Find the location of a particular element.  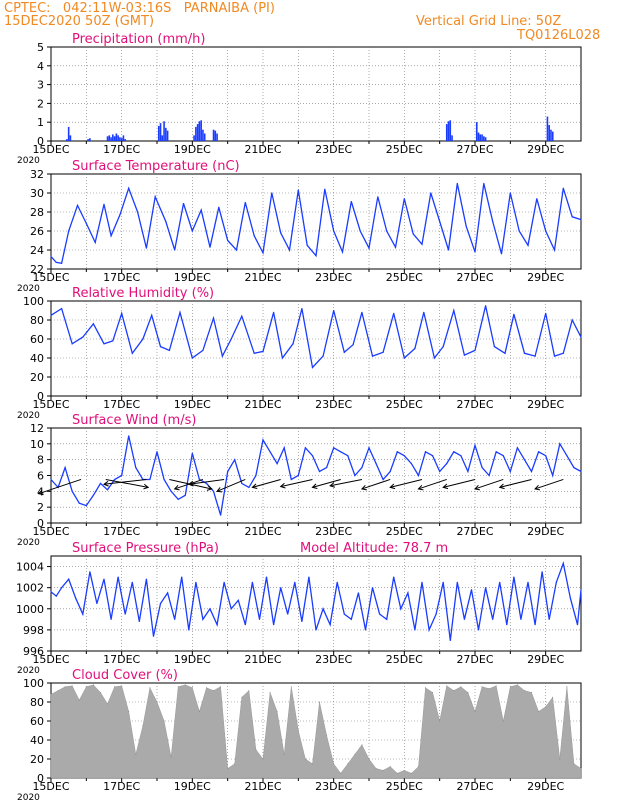

y-tick-label: 1004 is located at coordinates (30, 567).